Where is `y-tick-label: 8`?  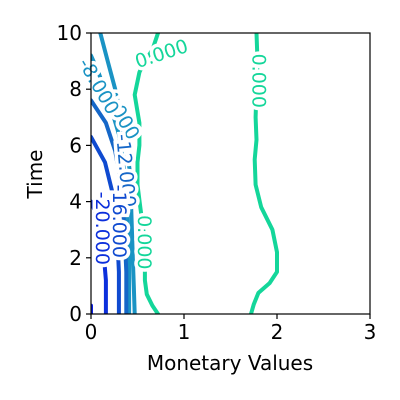 y-tick-label: 8 is located at coordinates (75, 89).